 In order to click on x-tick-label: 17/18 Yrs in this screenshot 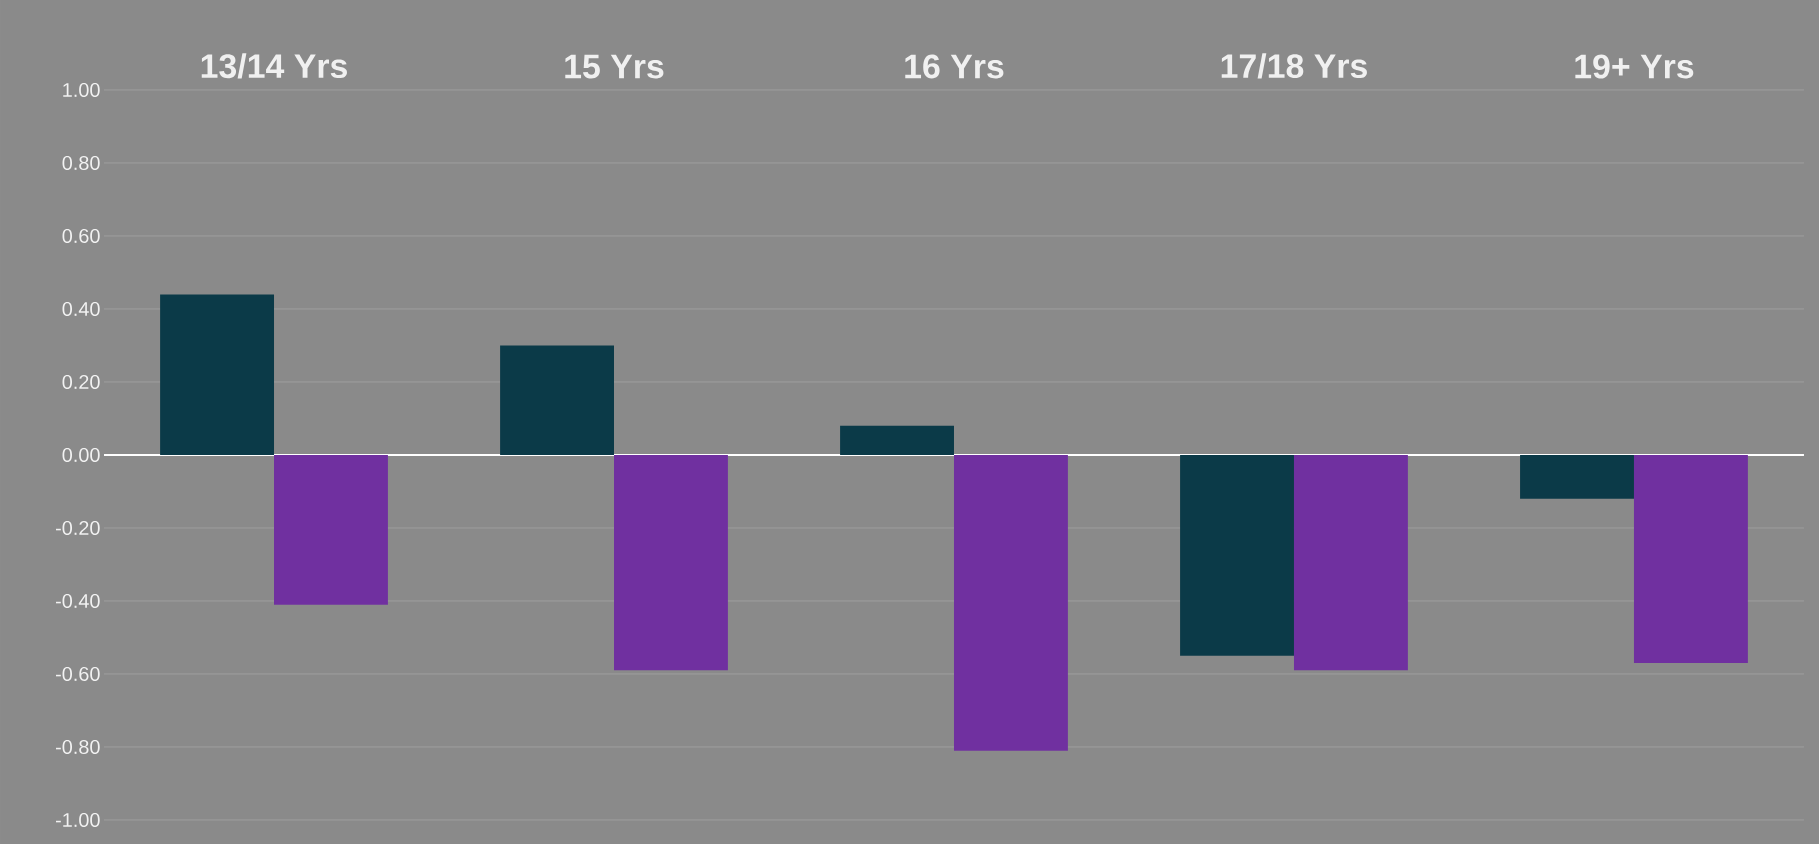, I will do `click(1294, 66)`.